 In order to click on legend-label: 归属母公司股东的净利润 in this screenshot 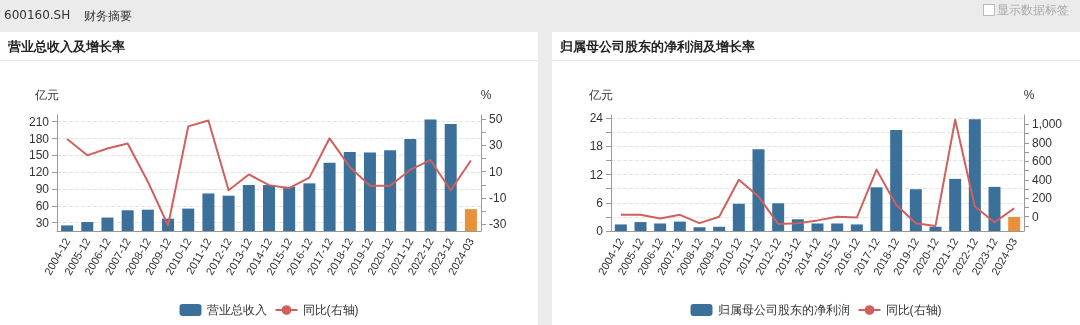, I will do `click(783, 310)`.